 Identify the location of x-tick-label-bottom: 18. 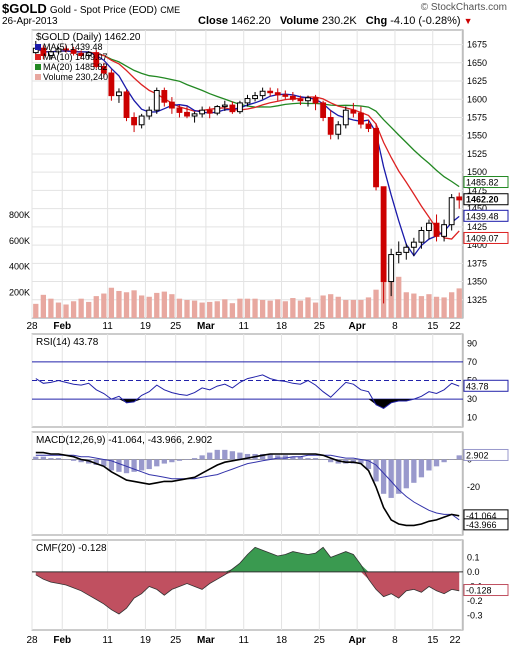
(282, 640).